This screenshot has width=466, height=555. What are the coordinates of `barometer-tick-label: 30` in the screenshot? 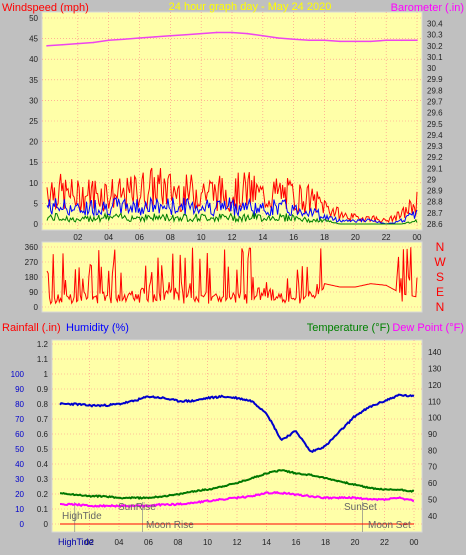 It's located at (431, 68).